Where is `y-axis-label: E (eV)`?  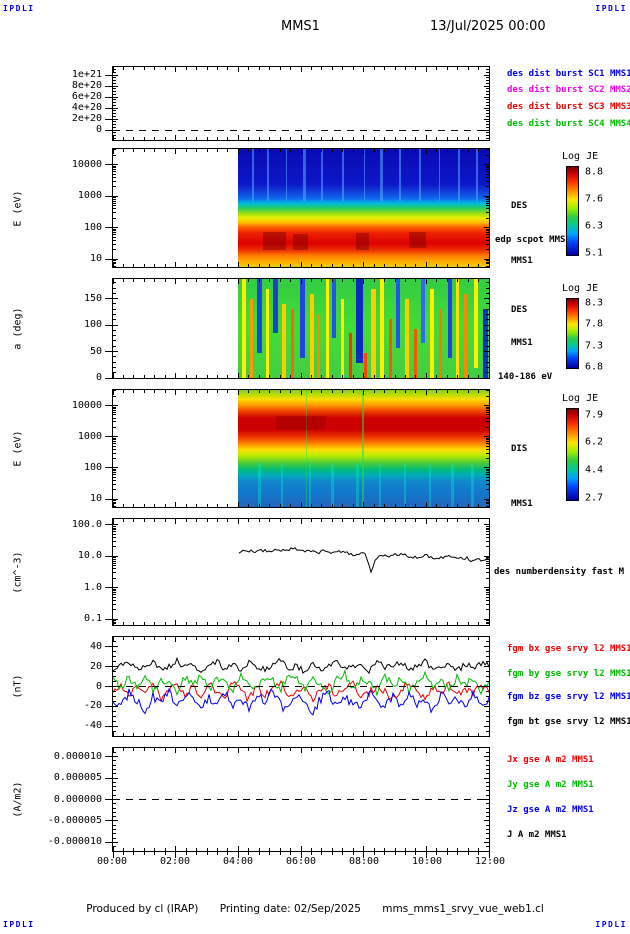
y-axis-label: E (eV) is located at coordinates (18, 208).